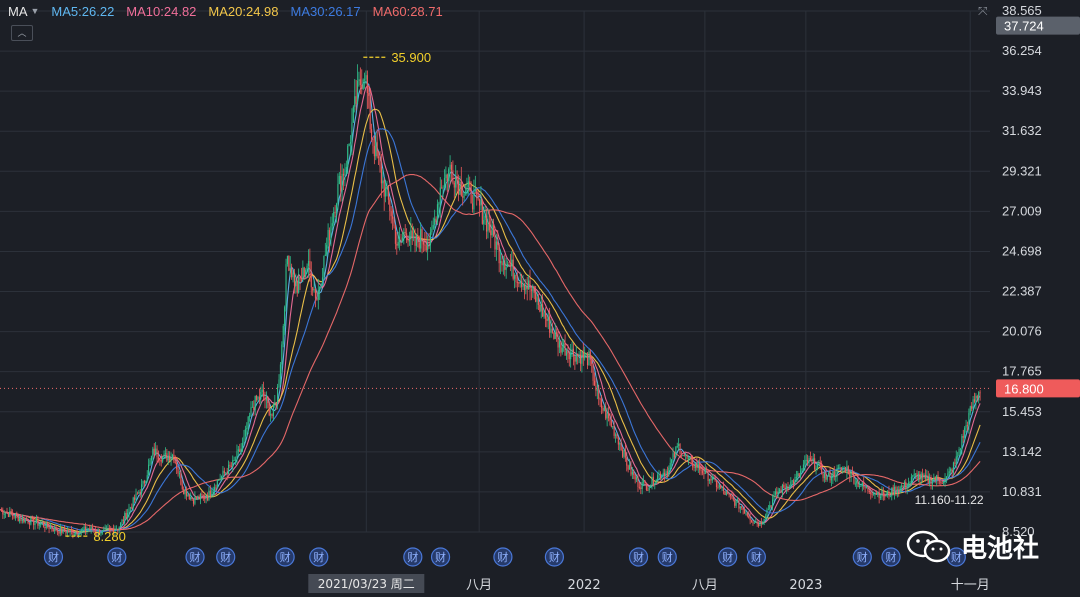 The height and width of the screenshot is (597, 1080). Describe the element at coordinates (983, 11) in the screenshot. I see `crosshair-icon: ⤧` at that location.